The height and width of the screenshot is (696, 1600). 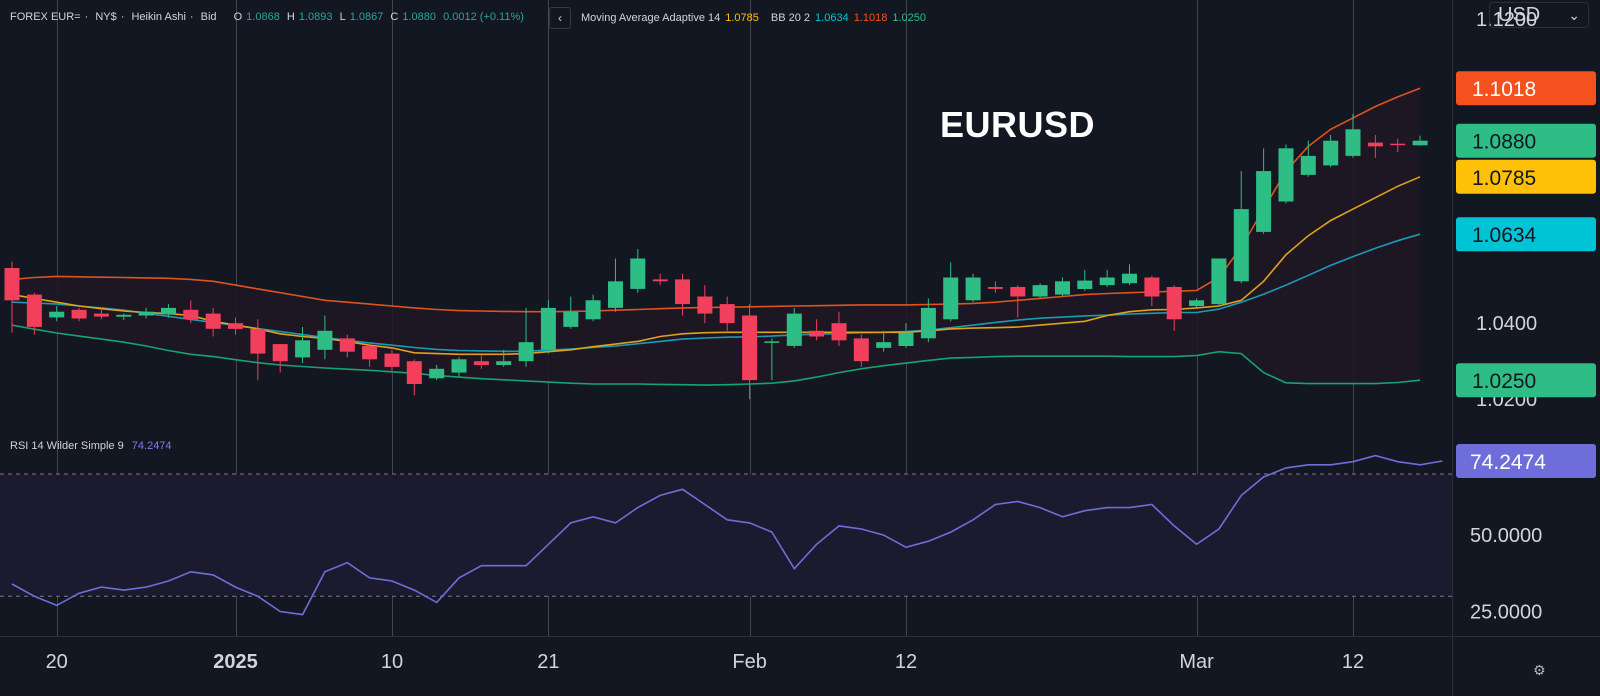 What do you see at coordinates (483, 17) in the screenshot?
I see `change-value: 0.0012 (+0.11%)` at bounding box center [483, 17].